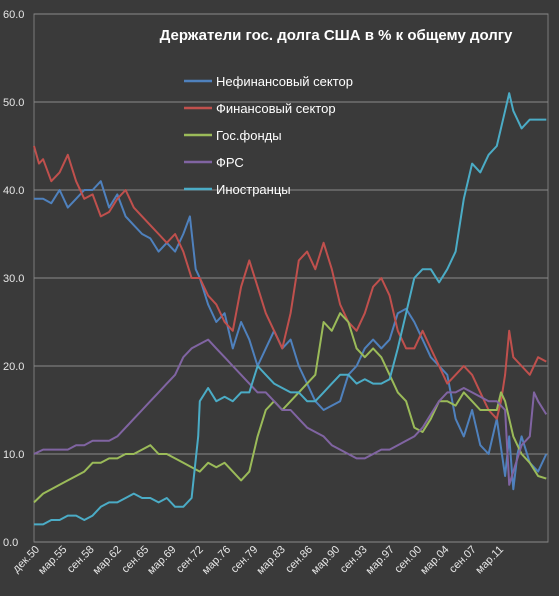  I want to click on y-axis: 0.0 10.0 20.0 30.0 40.0 50.0 60.0, so click(13, 279).